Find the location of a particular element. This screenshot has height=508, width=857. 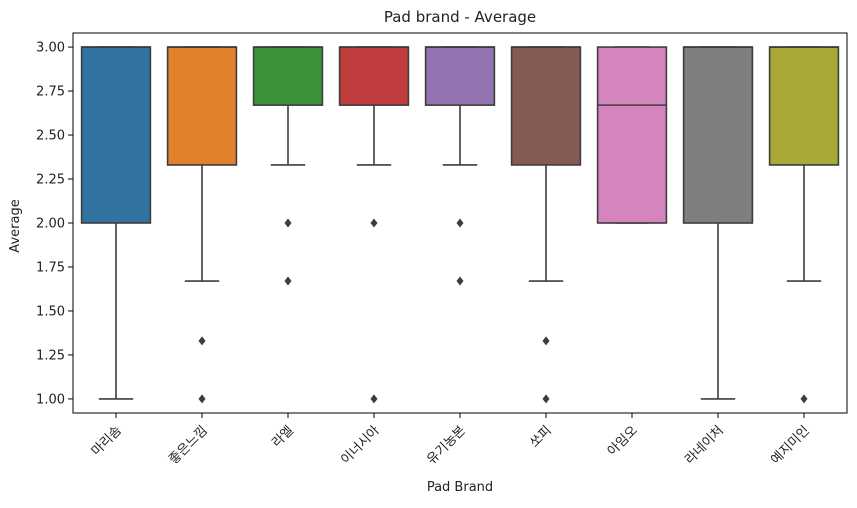

chart-title: Pad brand - Average is located at coordinates (460, 17).